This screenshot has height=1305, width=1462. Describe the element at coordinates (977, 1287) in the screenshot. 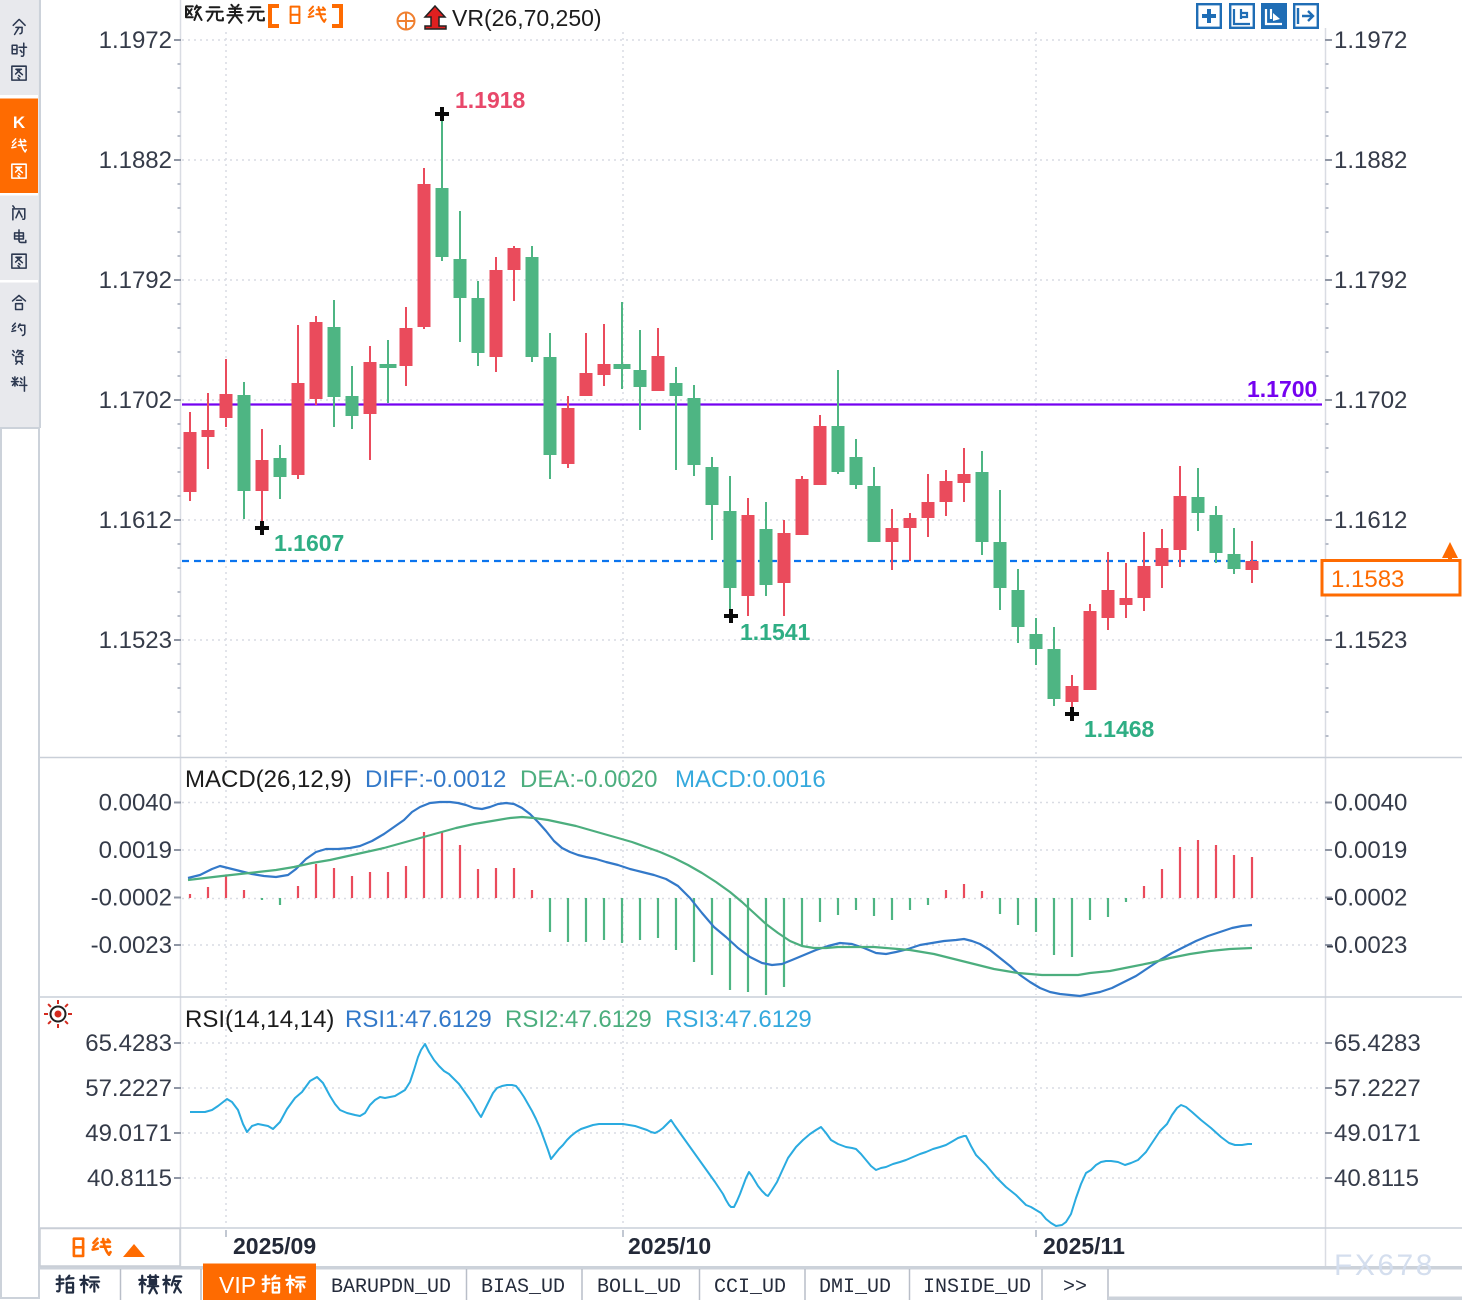

I see `svg-text: INSIDE_UD` at that location.